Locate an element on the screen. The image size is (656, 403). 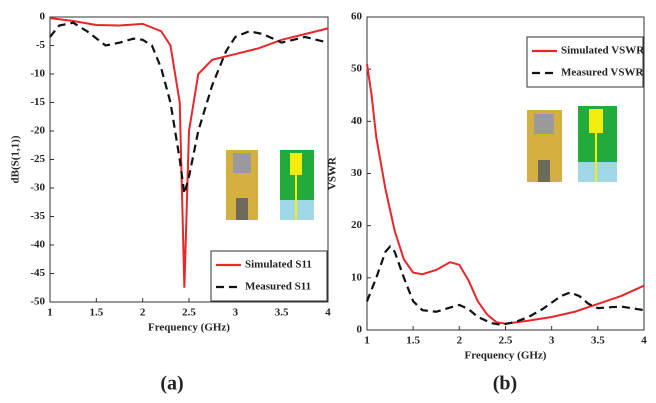
y-tick-label: 50 is located at coordinates (357, 69).